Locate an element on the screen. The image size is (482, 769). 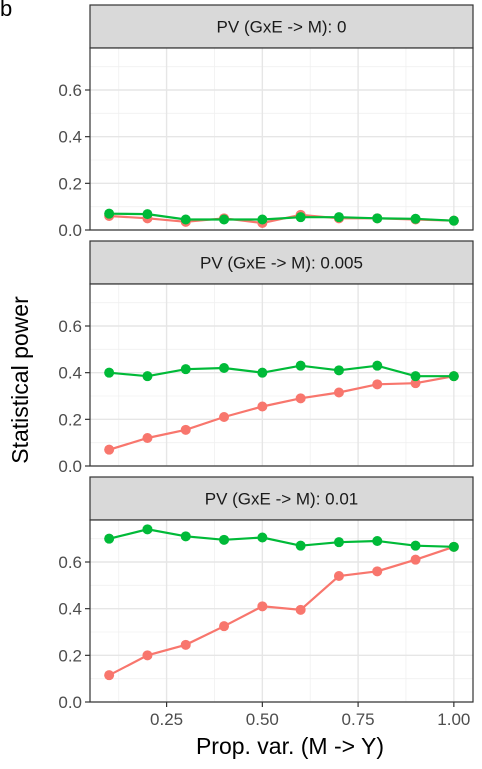
facet-strip-label: PV (GxE -> M): 0 is located at coordinates (282, 27).